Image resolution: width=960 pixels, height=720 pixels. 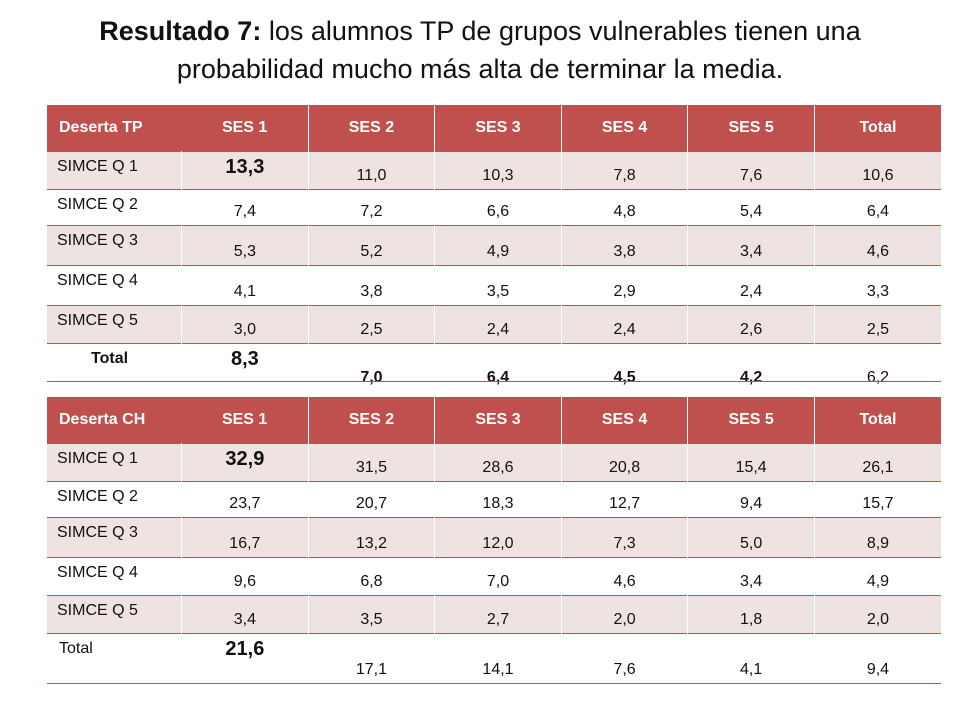 What do you see at coordinates (372, 536) in the screenshot?
I see `table-cell: 13,2` at bounding box center [372, 536].